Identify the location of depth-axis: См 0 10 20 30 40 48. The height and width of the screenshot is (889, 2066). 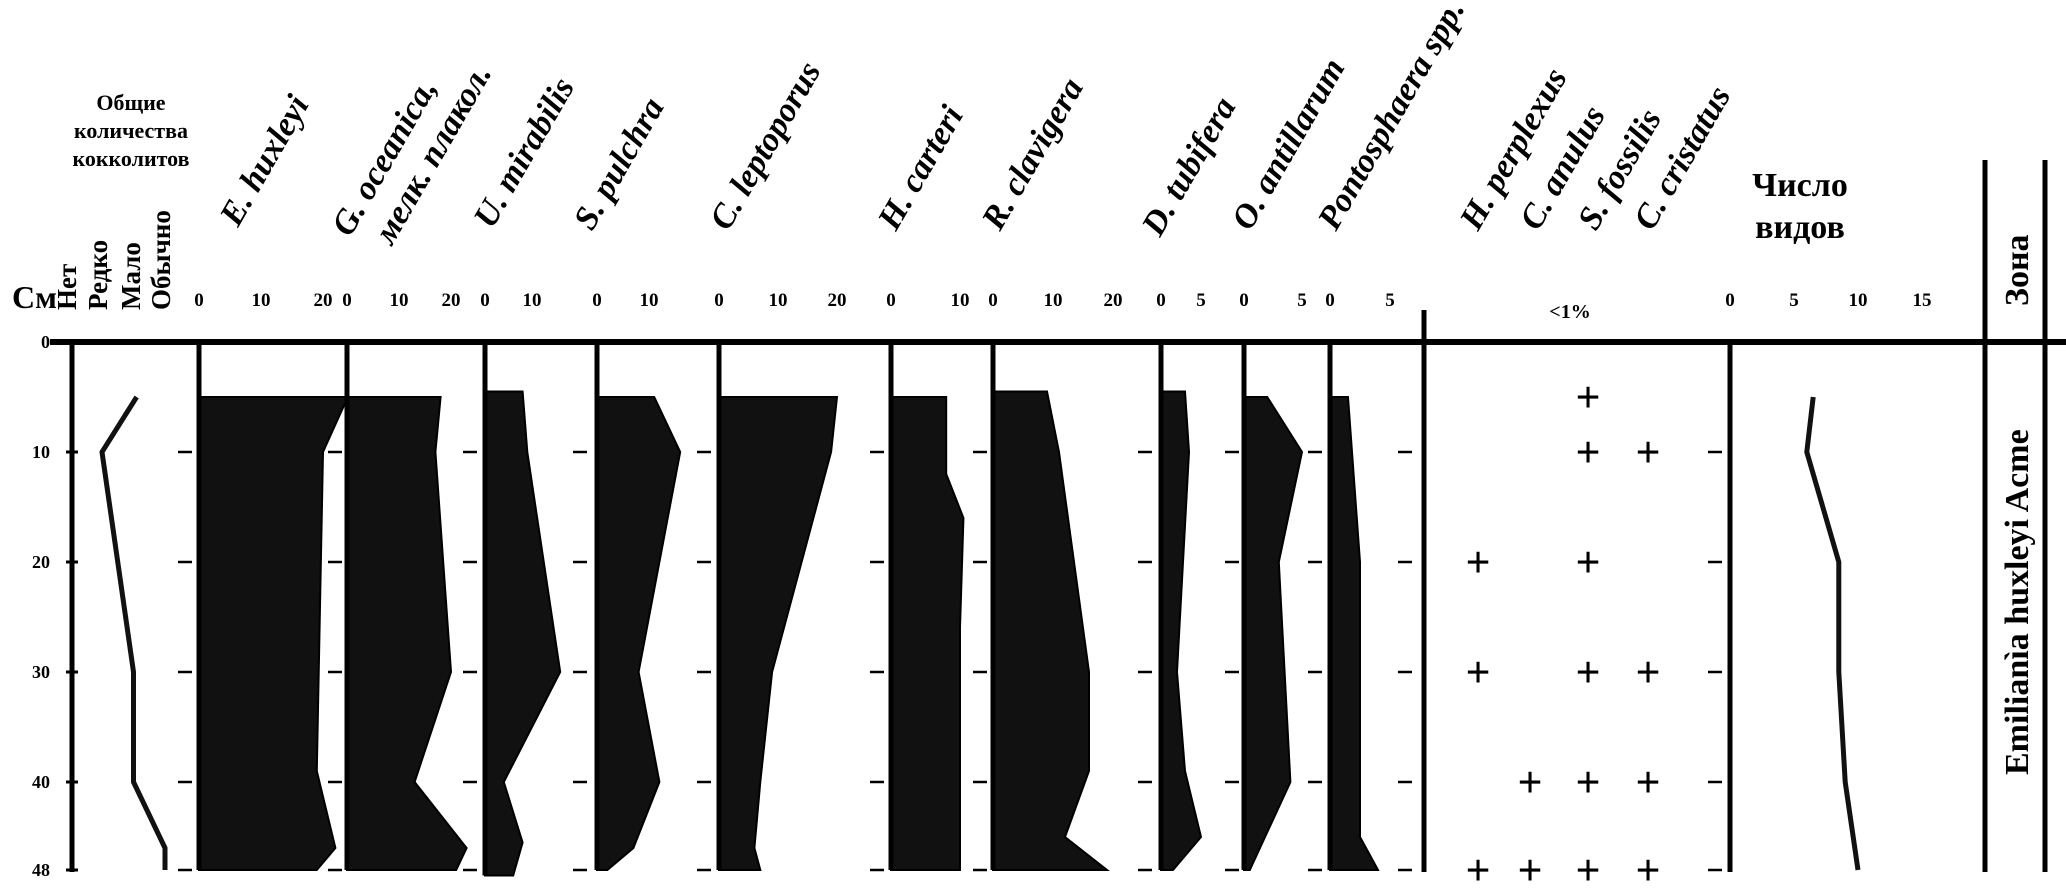
(34, 579).